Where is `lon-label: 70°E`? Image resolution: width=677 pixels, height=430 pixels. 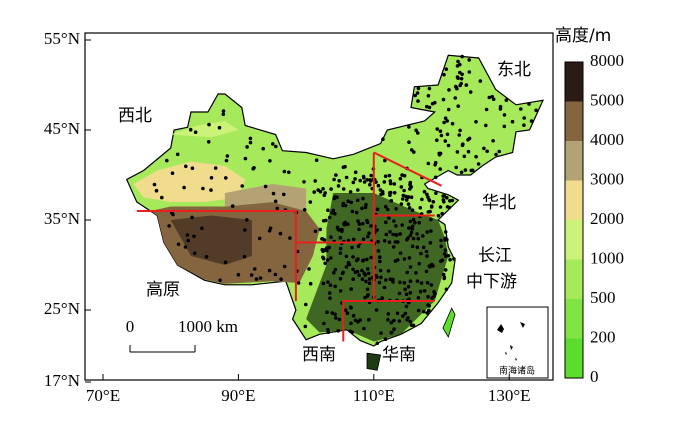
lon-label: 70°E is located at coordinates (103, 395).